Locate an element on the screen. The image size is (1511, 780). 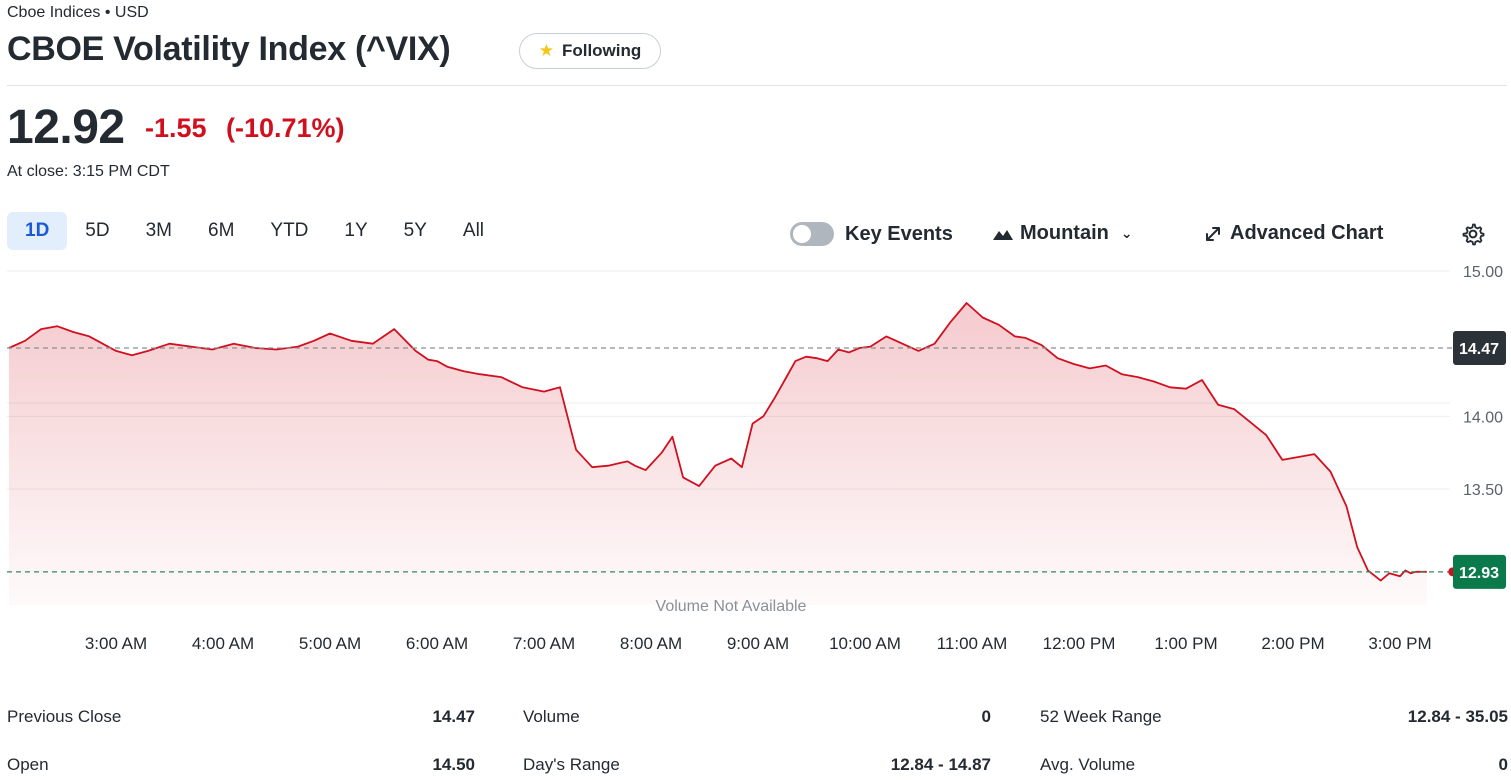
previous-close-label: 14.47 is located at coordinates (1479, 349).